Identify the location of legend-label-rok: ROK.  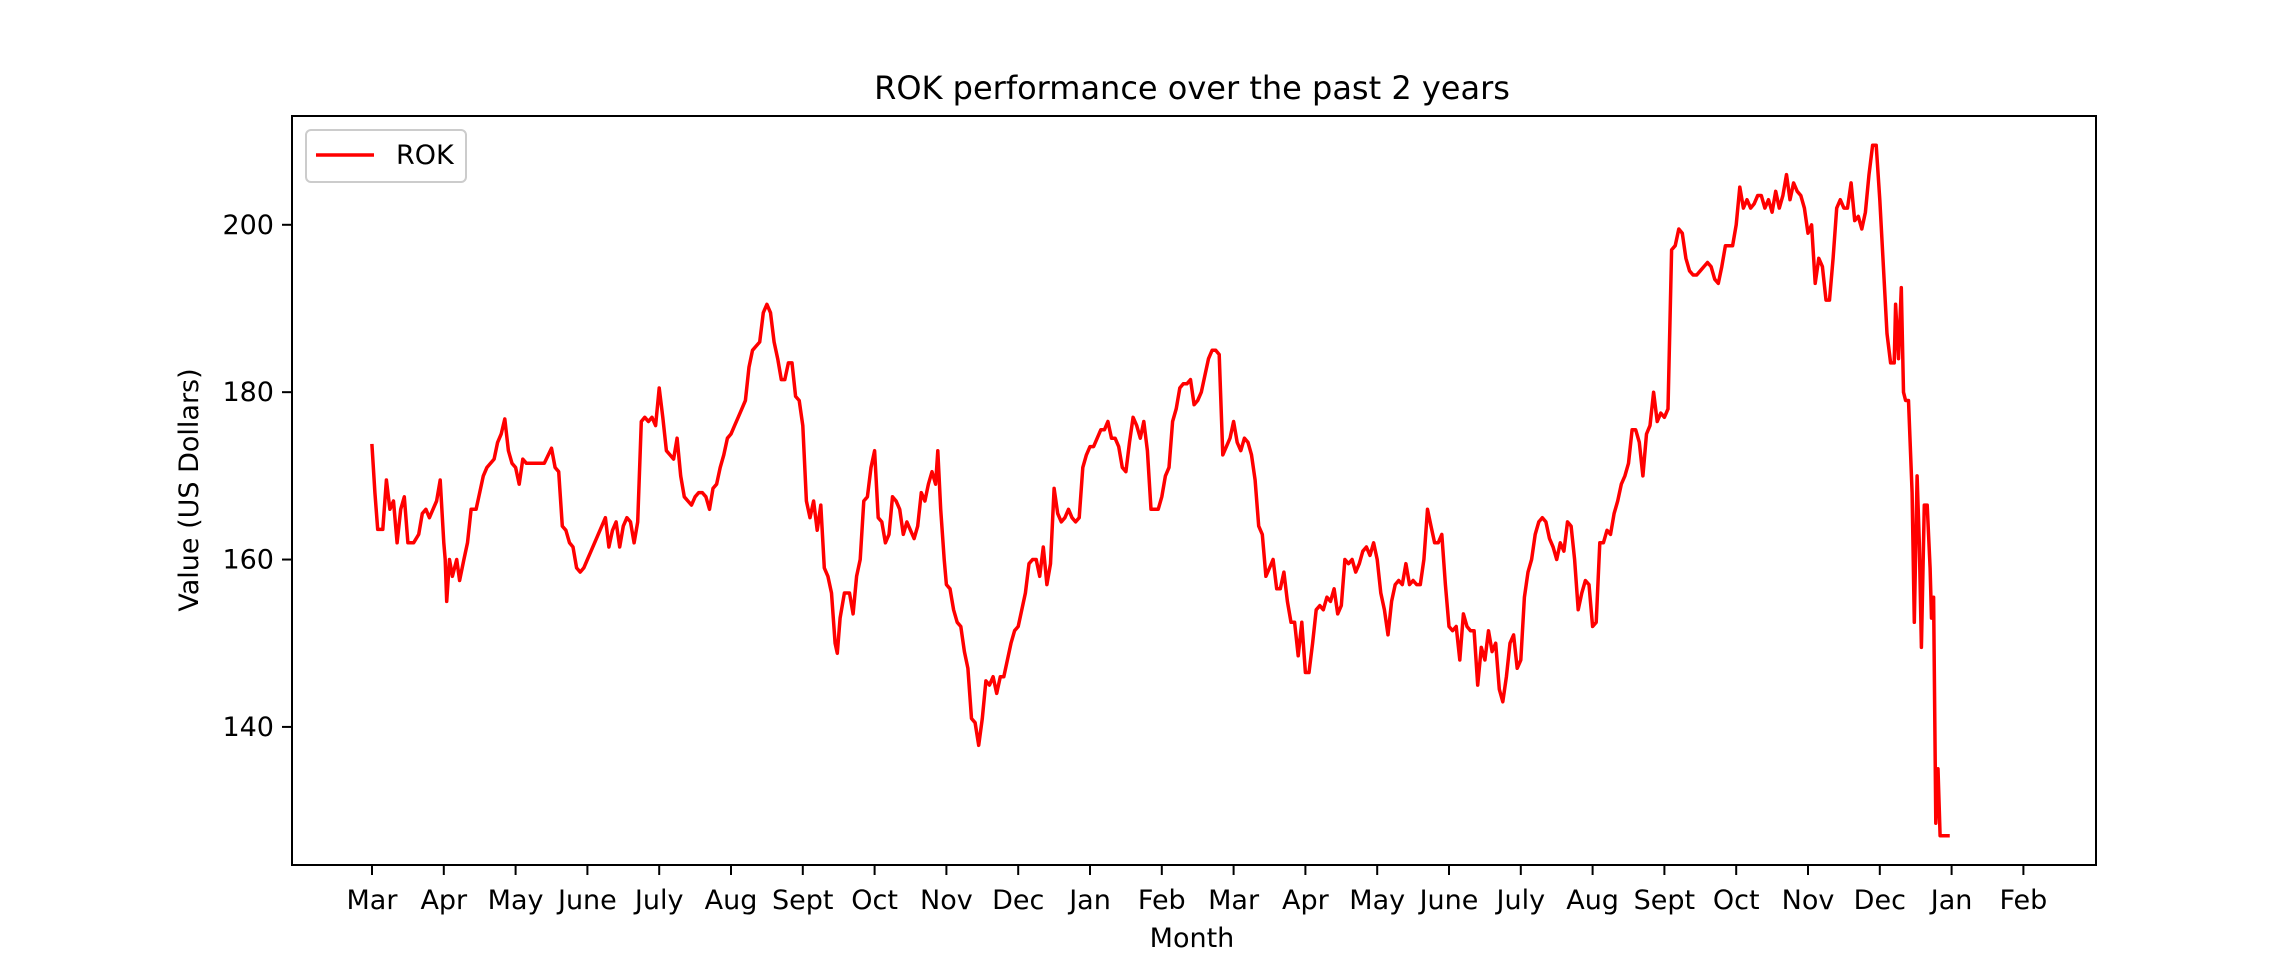
(425, 155).